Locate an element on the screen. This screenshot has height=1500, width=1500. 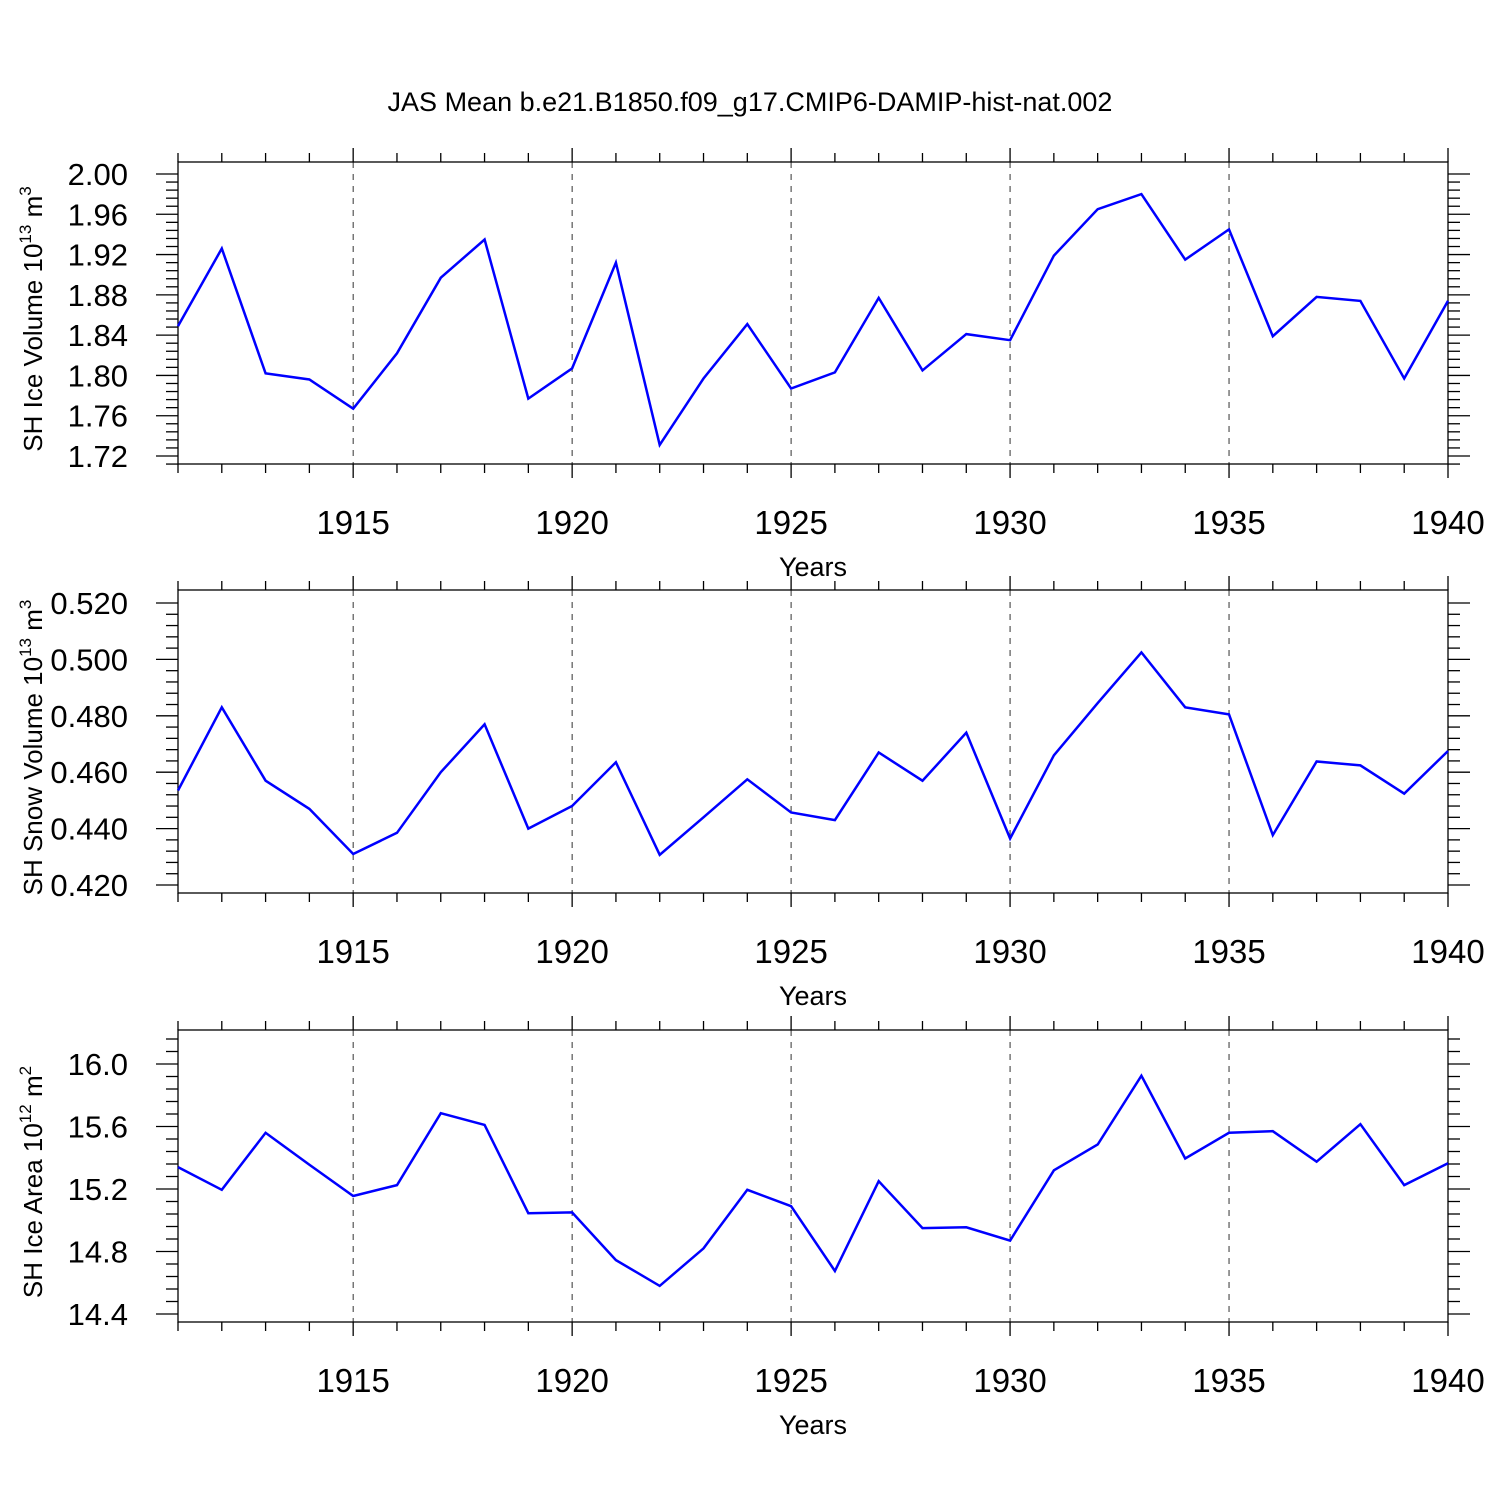
y-axis-label: SH Ice Volume 1013 m3 is located at coordinates (32, 318).